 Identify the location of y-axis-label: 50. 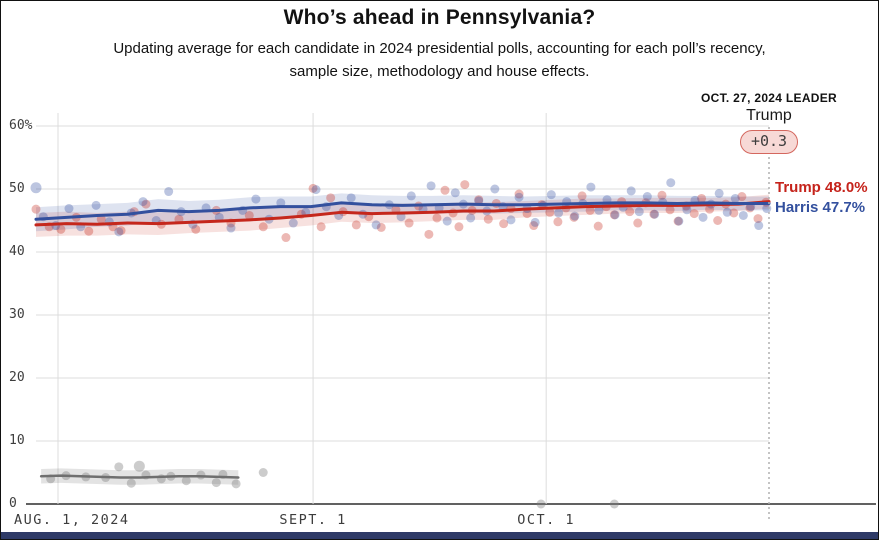
(17, 188).